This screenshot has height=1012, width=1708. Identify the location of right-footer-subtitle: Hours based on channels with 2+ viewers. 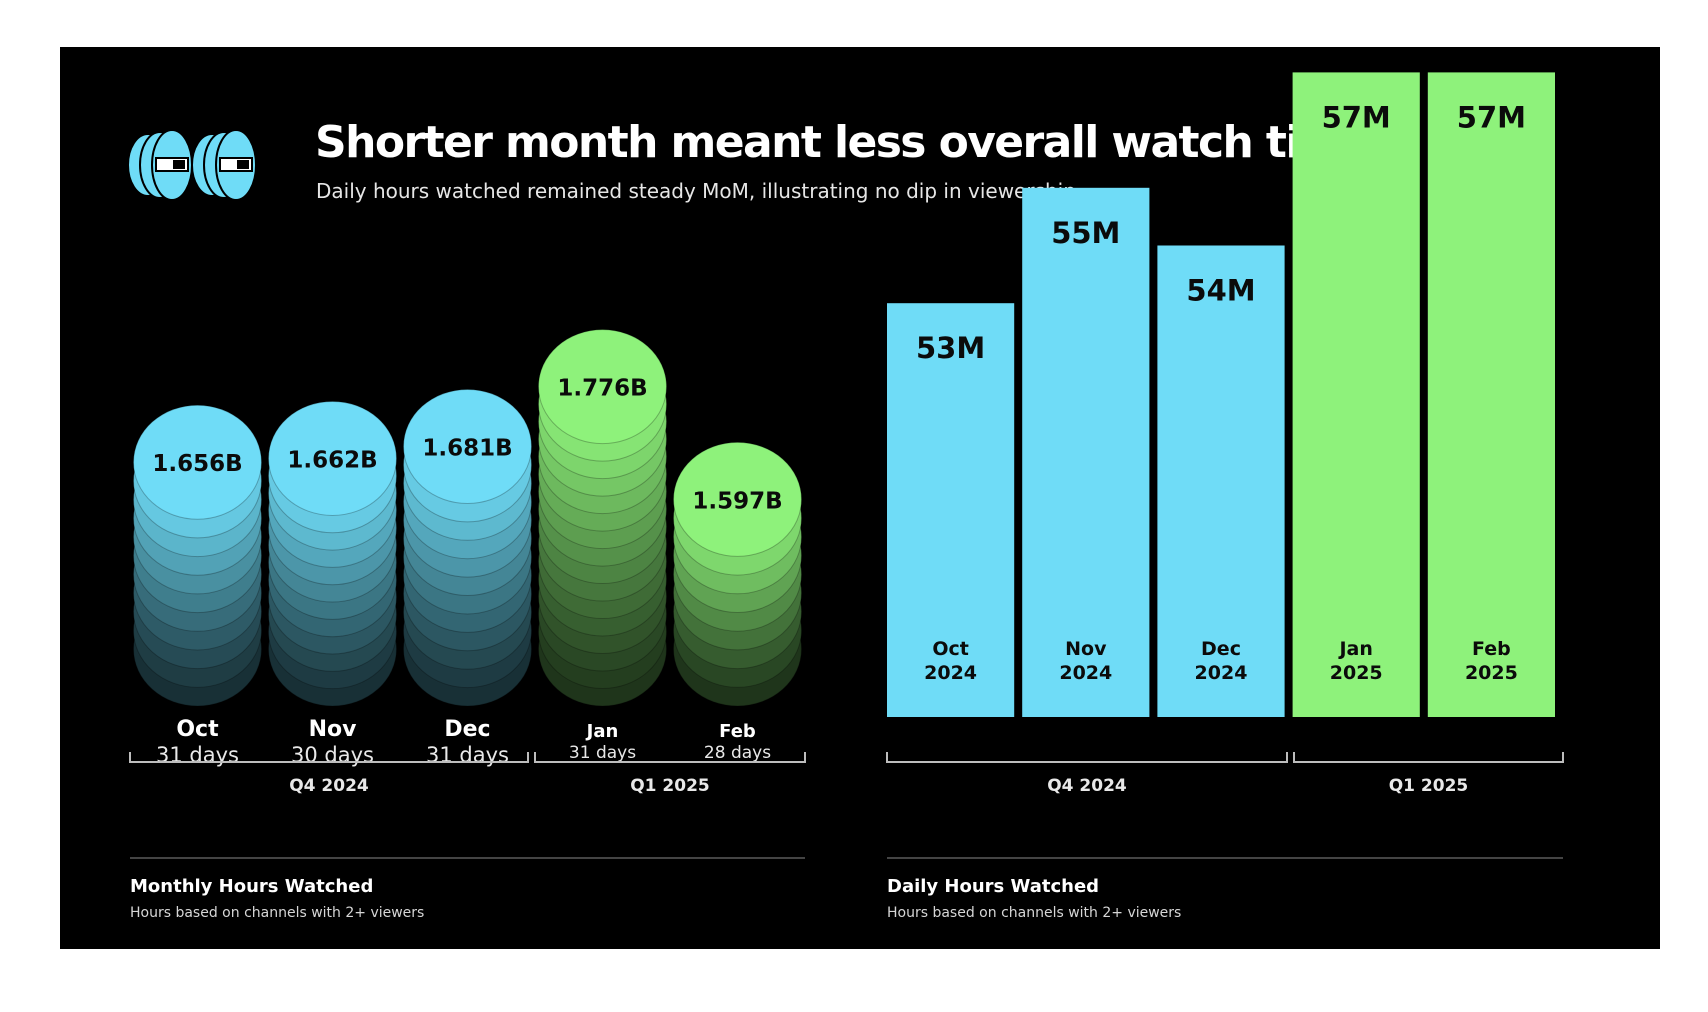
(1034, 913).